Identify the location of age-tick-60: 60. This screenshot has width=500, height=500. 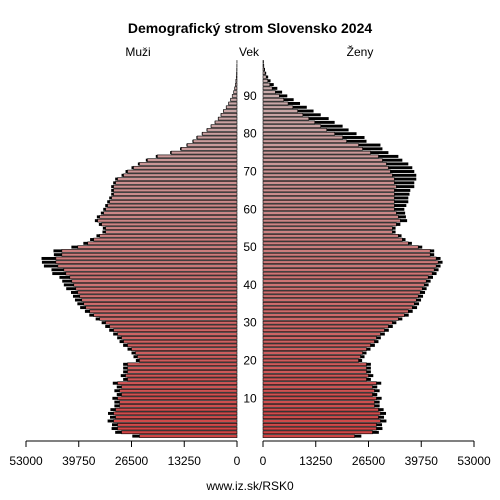
(250, 209).